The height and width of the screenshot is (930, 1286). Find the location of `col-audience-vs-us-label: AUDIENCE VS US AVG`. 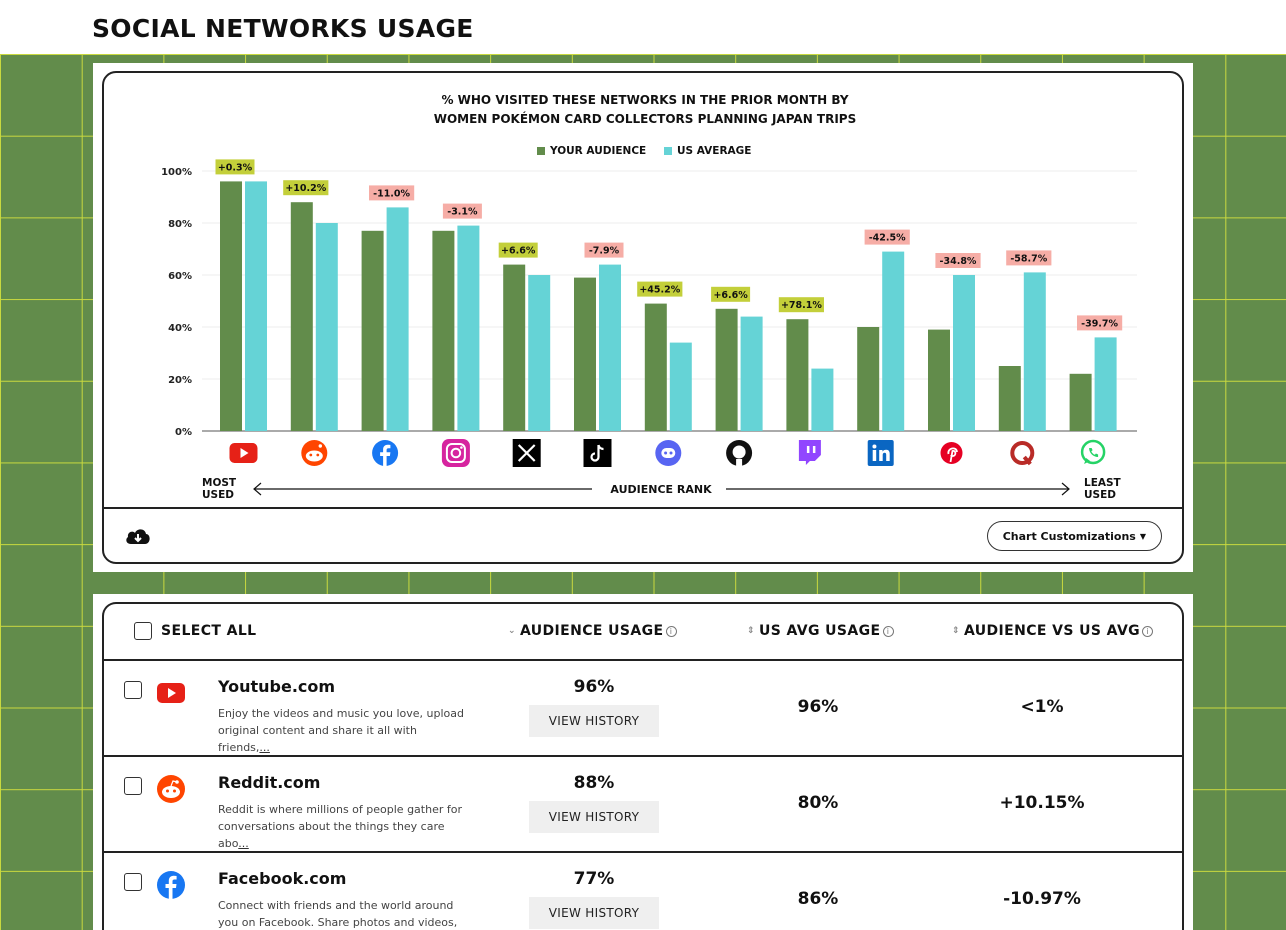

col-audience-vs-us-label: AUDIENCE VS US AVG is located at coordinates (1052, 631).